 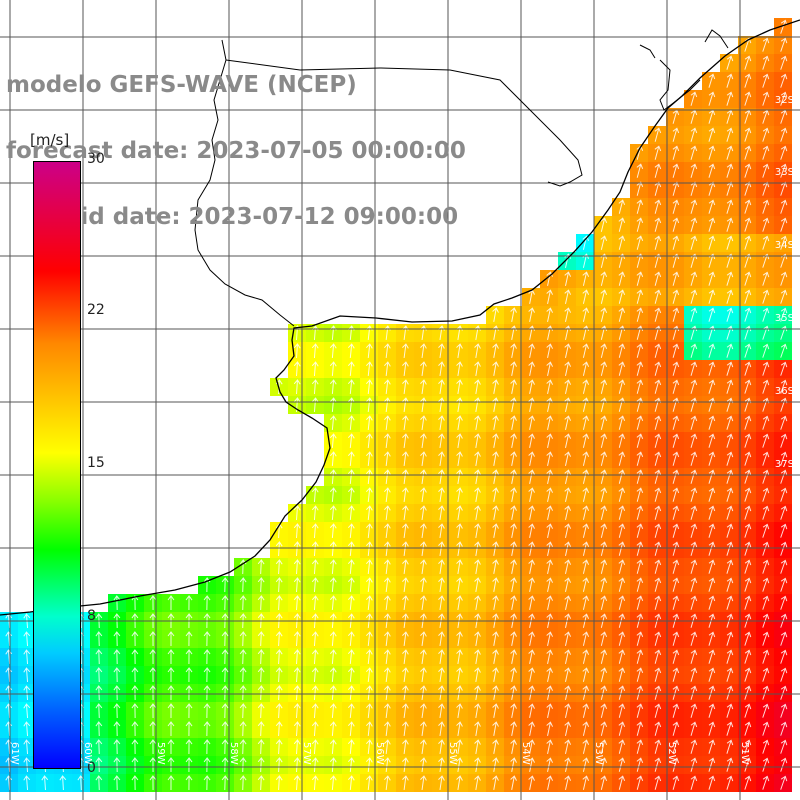 I want to click on colorbar-tick-15: 15, so click(x=96, y=463).